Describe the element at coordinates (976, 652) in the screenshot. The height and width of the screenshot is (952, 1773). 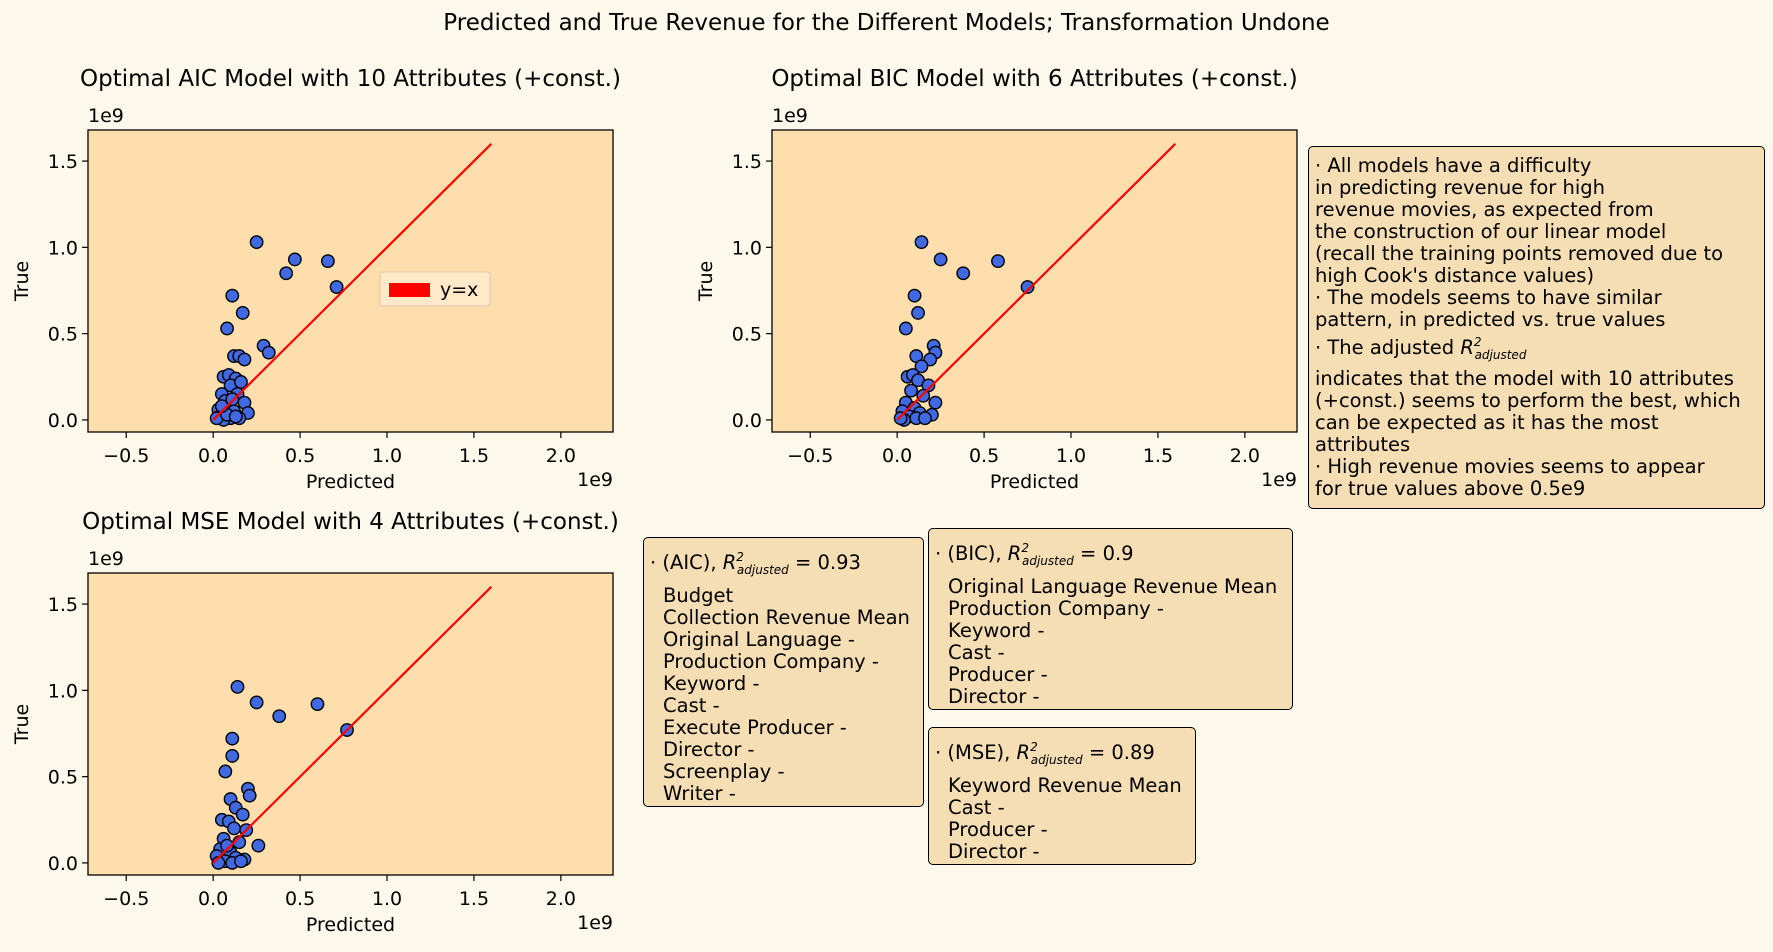
I see `bic-attribute: Cast -` at that location.